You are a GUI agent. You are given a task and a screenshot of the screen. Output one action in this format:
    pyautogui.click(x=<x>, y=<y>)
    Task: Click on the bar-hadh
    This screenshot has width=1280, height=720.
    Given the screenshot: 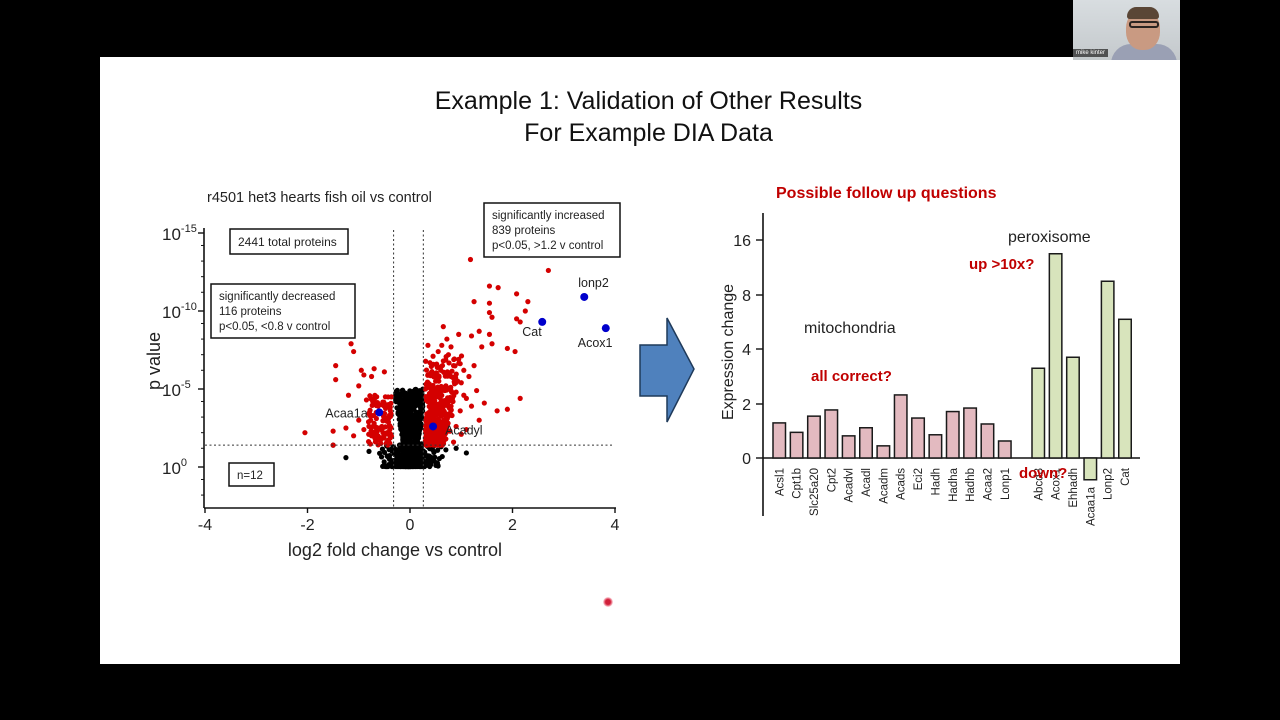 What is the action you would take?
    pyautogui.click(x=935, y=446)
    